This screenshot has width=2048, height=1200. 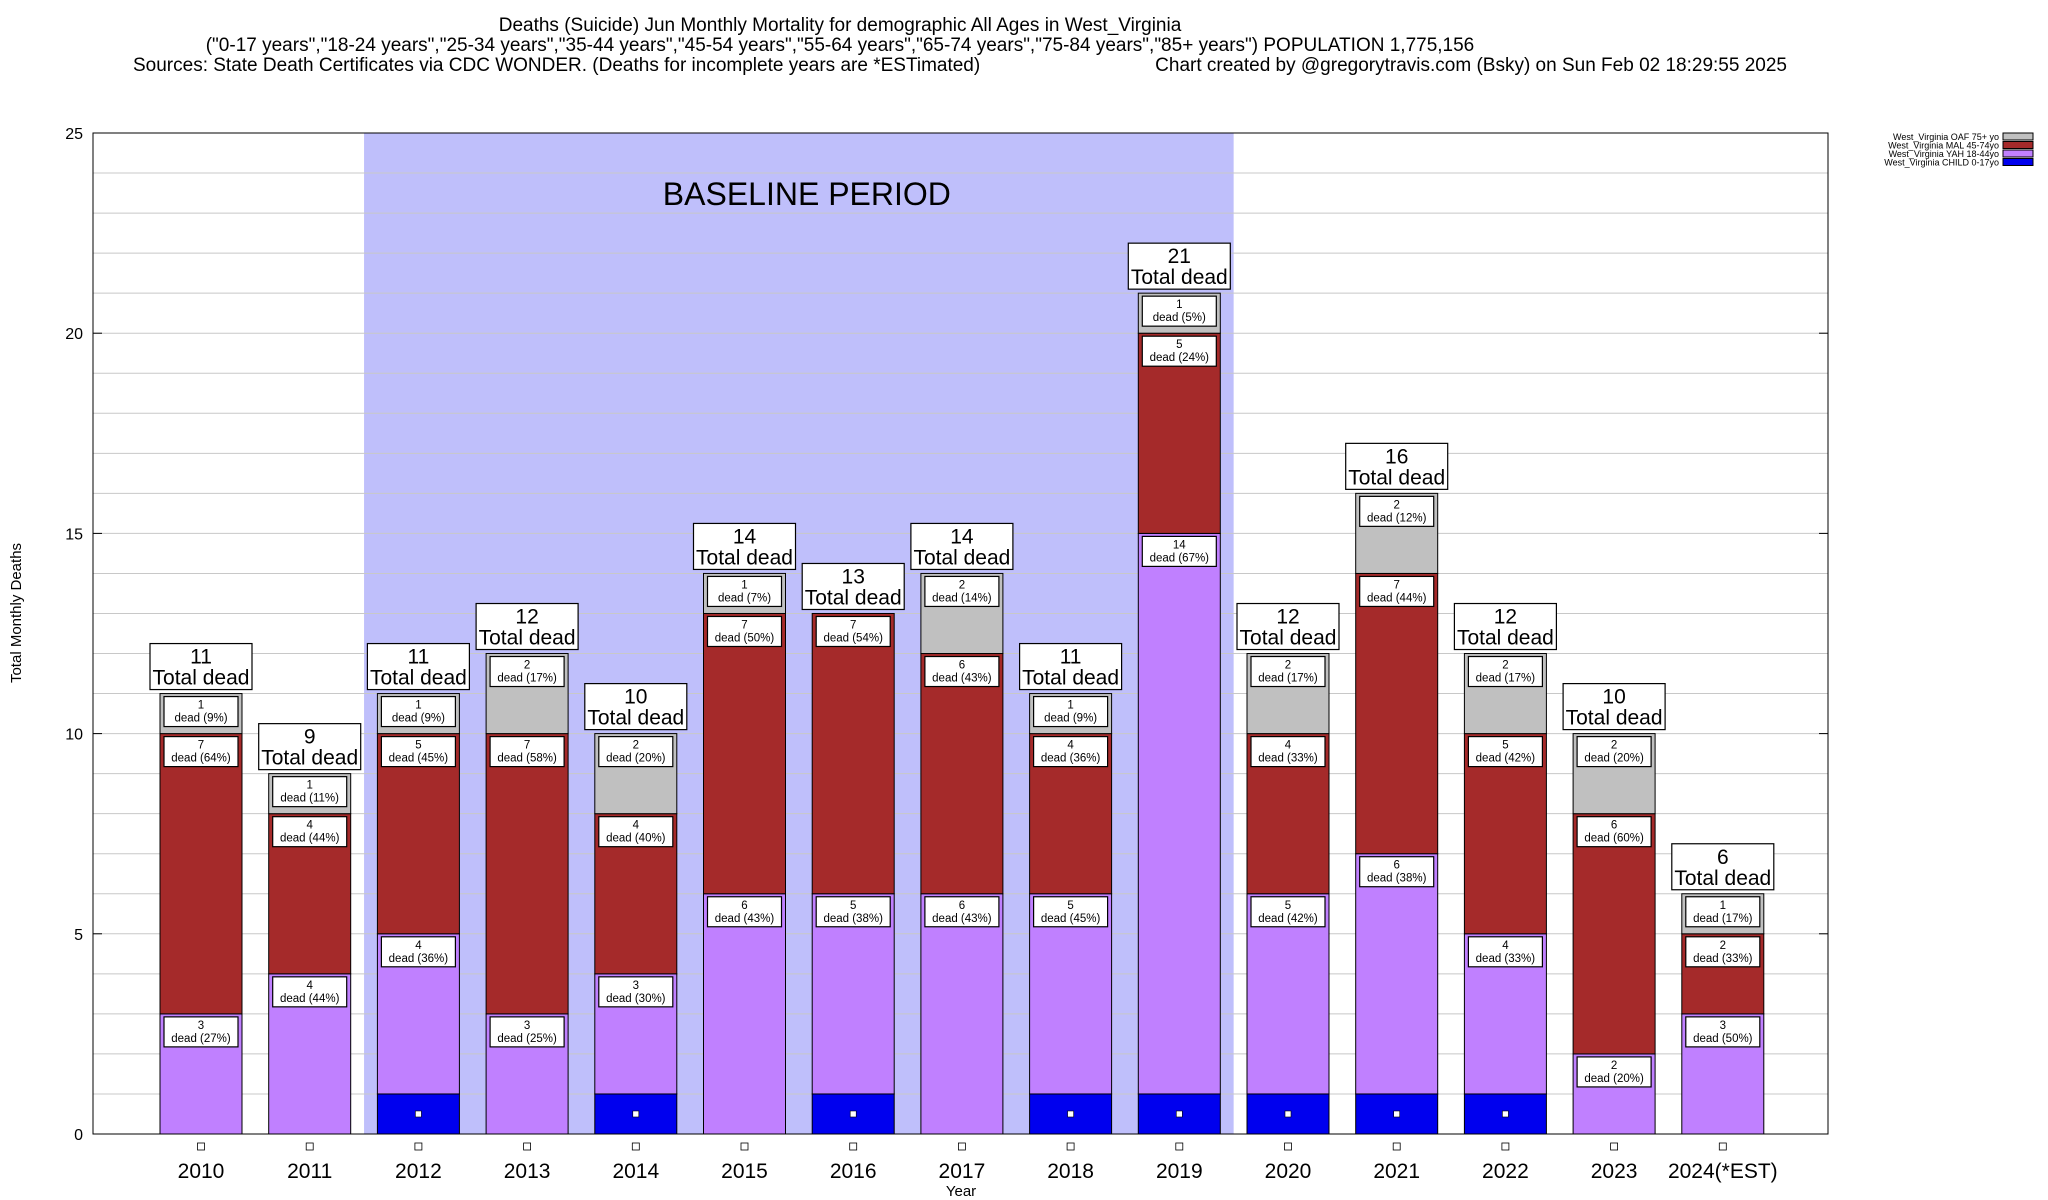 I want to click on total-count: 14, so click(x=962, y=536).